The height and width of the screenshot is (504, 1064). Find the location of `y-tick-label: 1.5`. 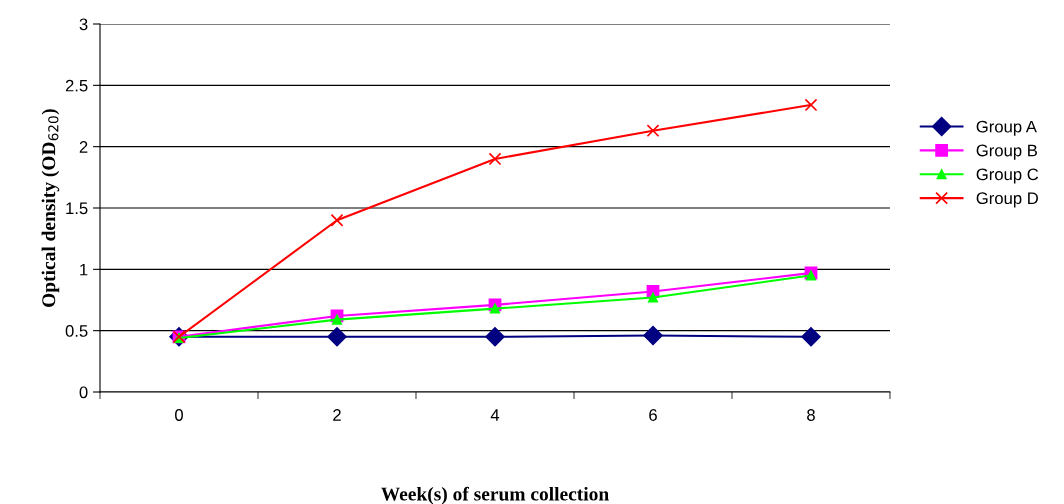

y-tick-label: 1.5 is located at coordinates (77, 208).